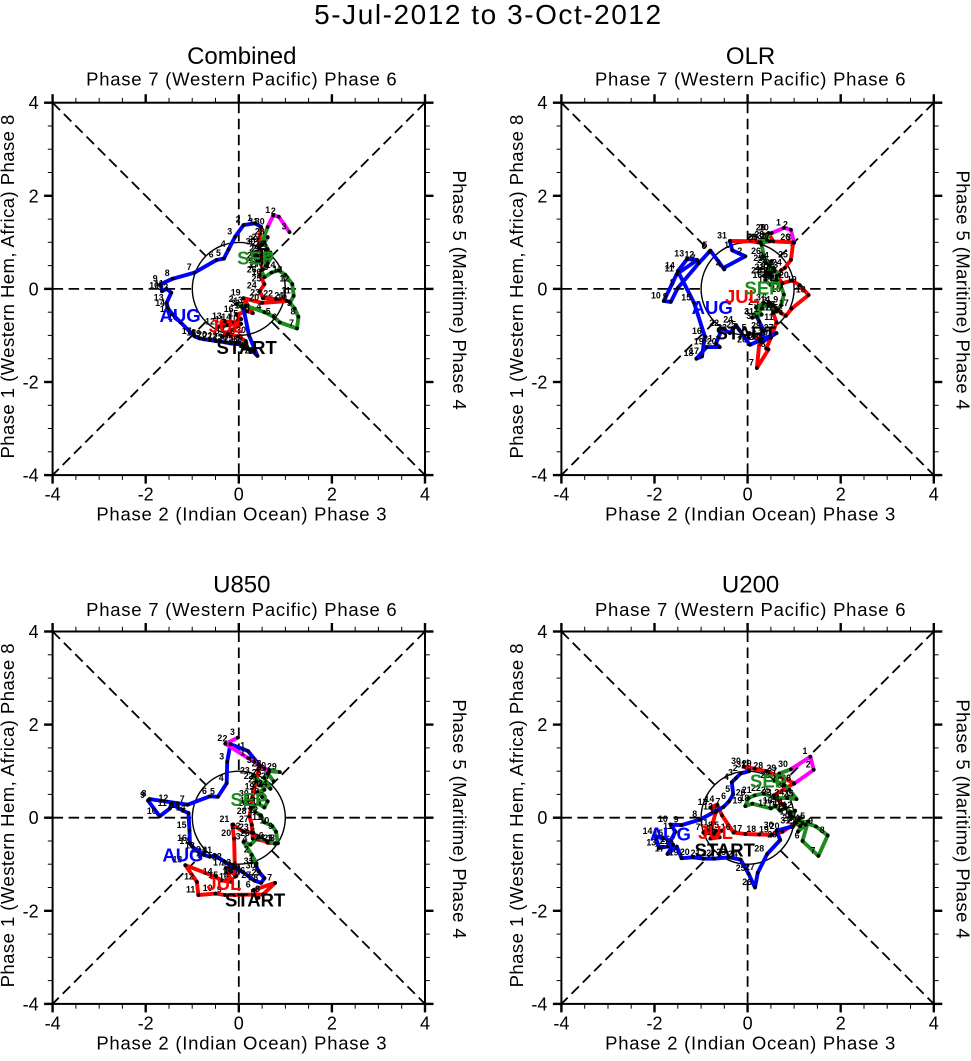  Describe the element at coordinates (783, 255) in the screenshot. I see `svg-text: 25` at that location.